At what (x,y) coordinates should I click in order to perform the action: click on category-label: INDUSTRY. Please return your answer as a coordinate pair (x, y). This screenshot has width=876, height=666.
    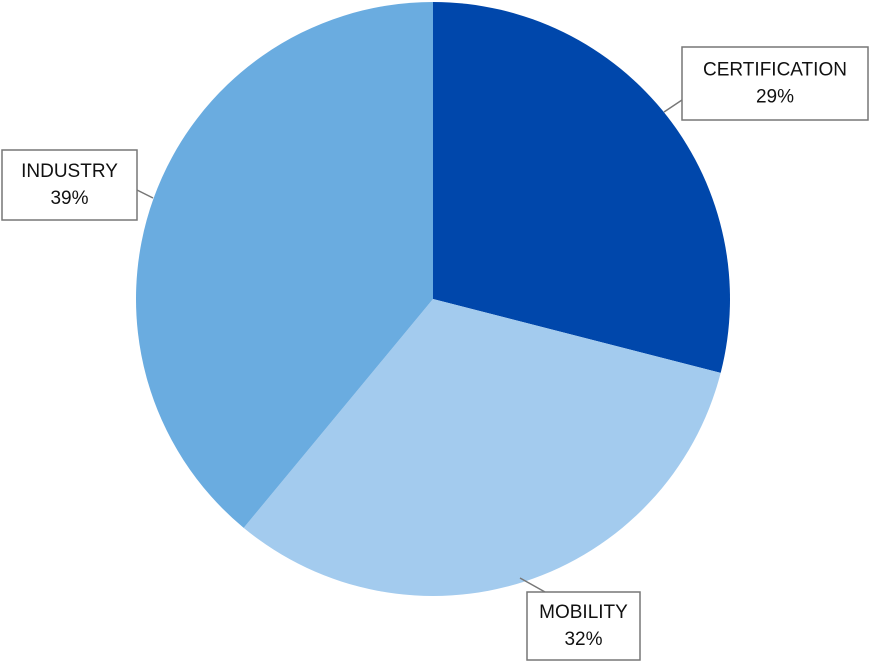
    Looking at the image, I should click on (69, 171).